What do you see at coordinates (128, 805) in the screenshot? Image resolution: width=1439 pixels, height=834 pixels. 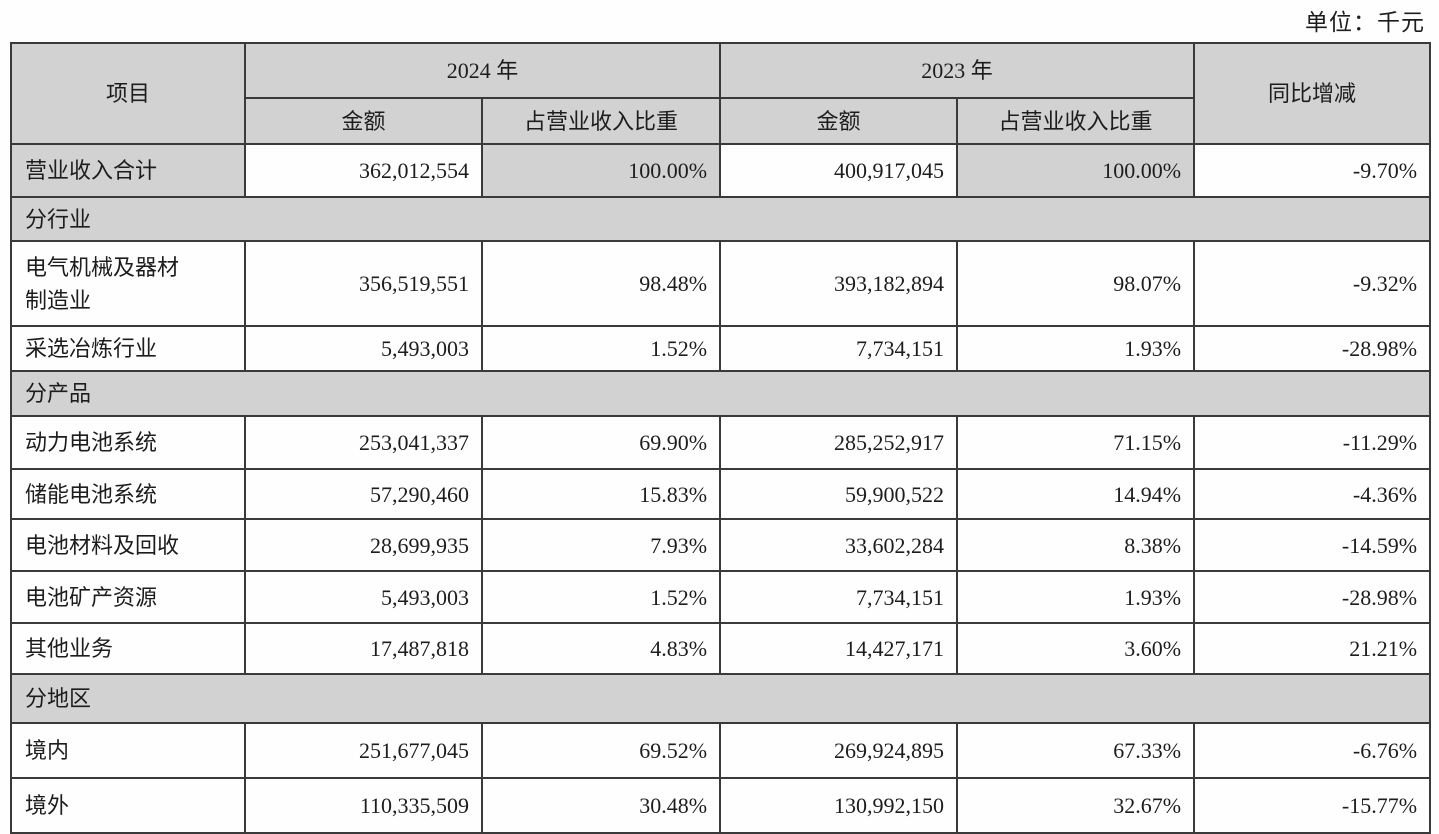 I see `item-label: 境外` at bounding box center [128, 805].